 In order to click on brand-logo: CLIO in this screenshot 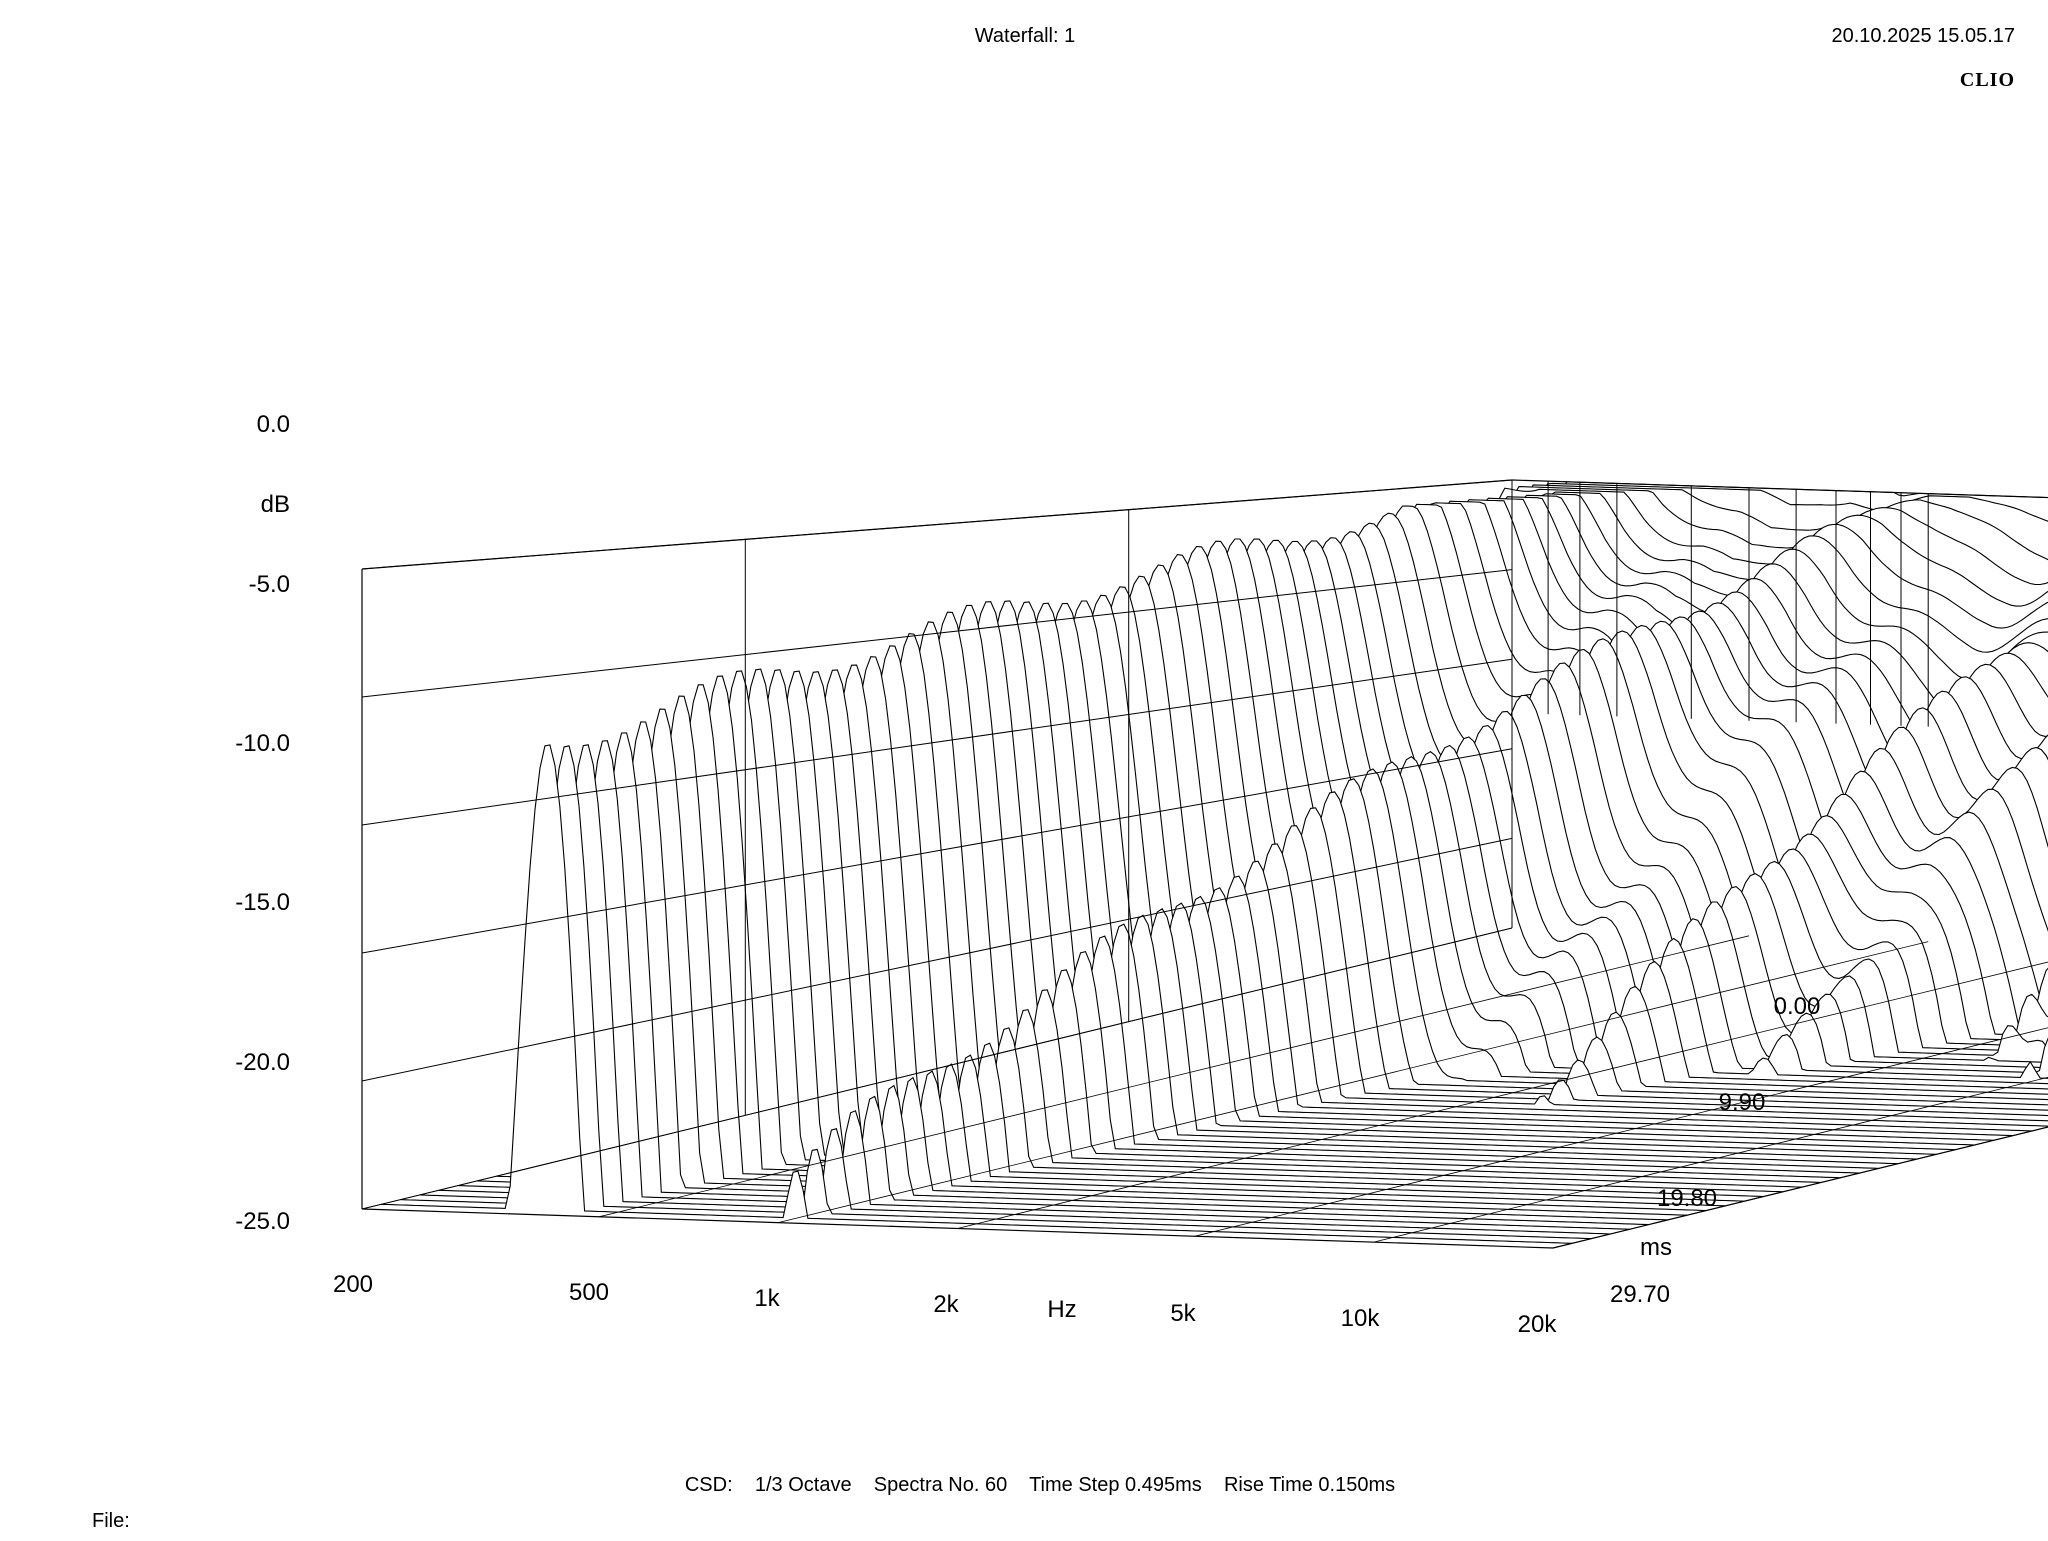, I will do `click(1987, 80)`.